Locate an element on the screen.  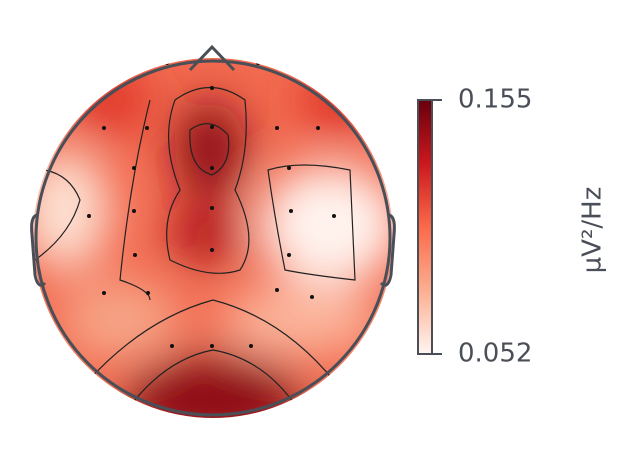
colorbar-tick-label: 0.052 is located at coordinates (495, 354).